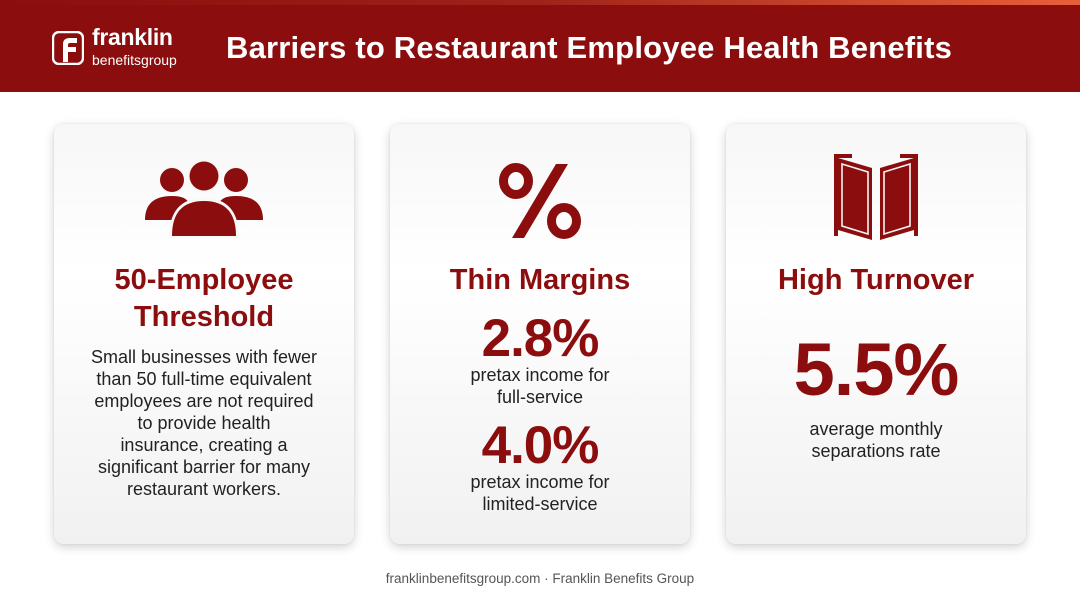 The image size is (1080, 603). What do you see at coordinates (876, 197) in the screenshot?
I see `door-exit-icon` at bounding box center [876, 197].